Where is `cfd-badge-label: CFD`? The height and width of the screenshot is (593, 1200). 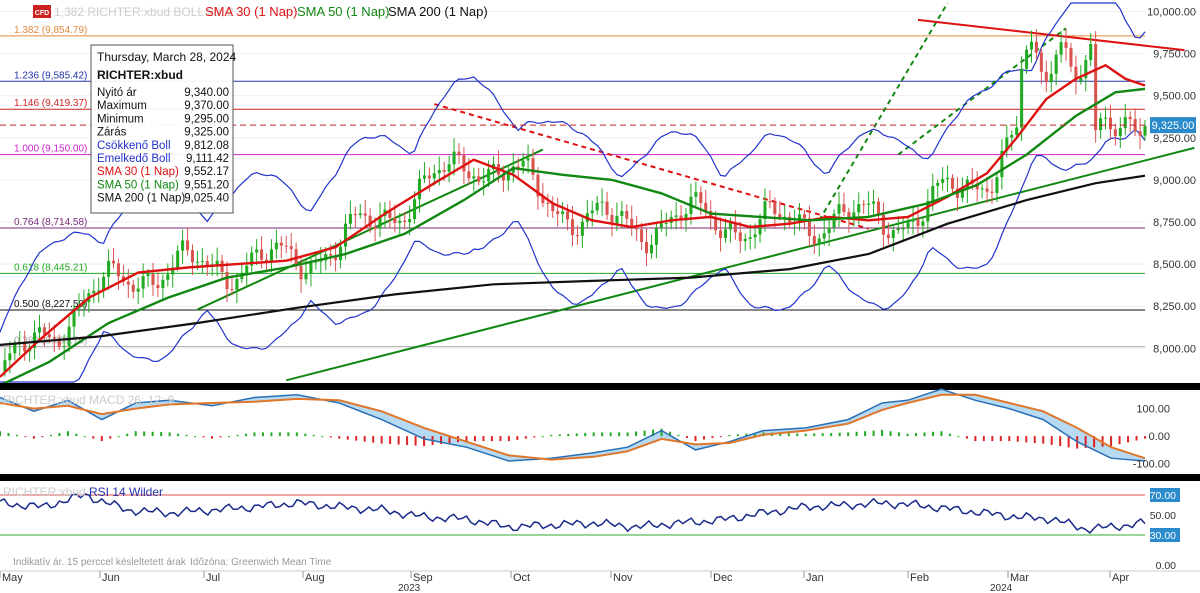
cfd-badge-label: CFD is located at coordinates (42, 13).